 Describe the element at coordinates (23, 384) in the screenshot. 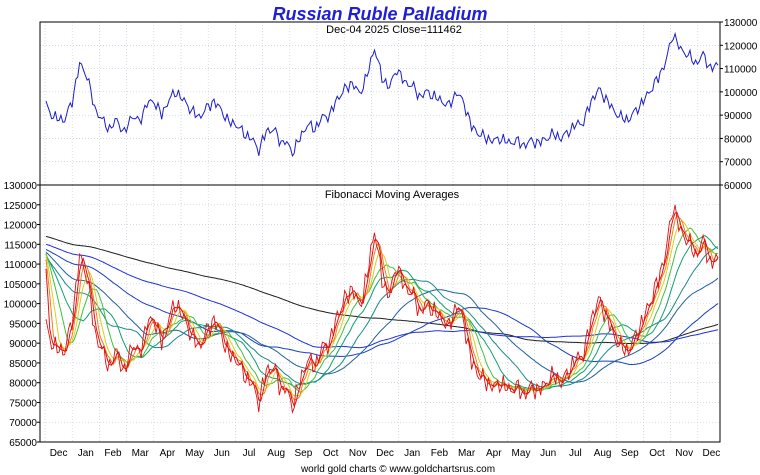

I see `lower-y-tick-label: 80000` at that location.